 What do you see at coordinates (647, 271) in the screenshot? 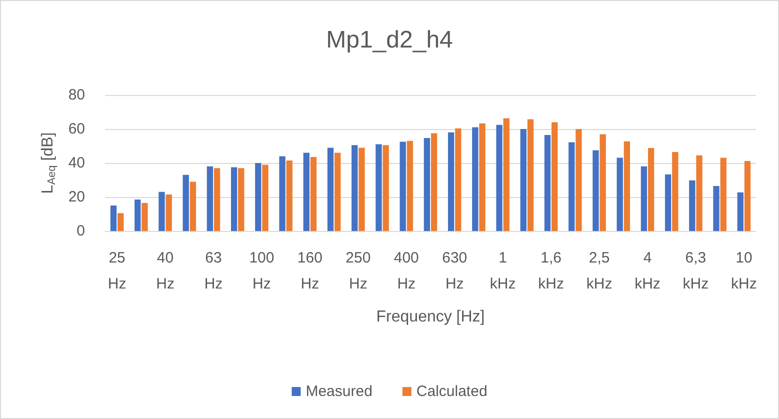
I see `x-tick-label: 4 kHz` at bounding box center [647, 271].